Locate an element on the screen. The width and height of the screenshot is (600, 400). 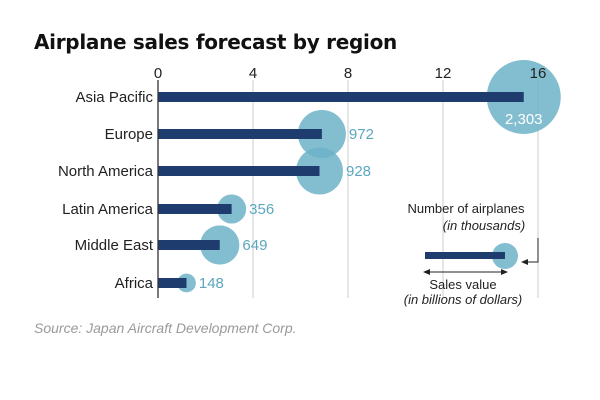
x-tick-labels: 0 4 8 12 16 is located at coordinates (350, 73).